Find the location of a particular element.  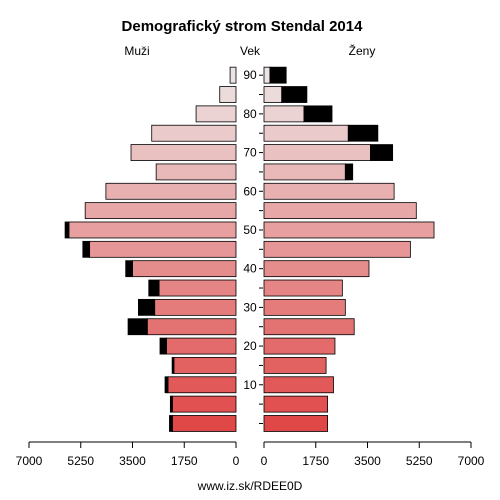

age-tick-label-40-44: 40 is located at coordinates (250, 269).